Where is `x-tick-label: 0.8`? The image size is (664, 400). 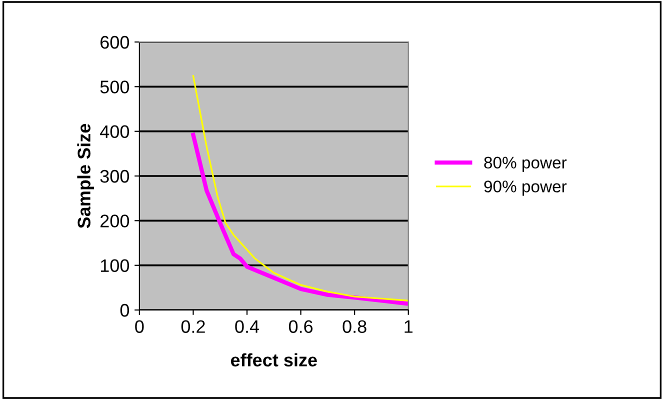 x-tick-label: 0.8 is located at coordinates (354, 326).